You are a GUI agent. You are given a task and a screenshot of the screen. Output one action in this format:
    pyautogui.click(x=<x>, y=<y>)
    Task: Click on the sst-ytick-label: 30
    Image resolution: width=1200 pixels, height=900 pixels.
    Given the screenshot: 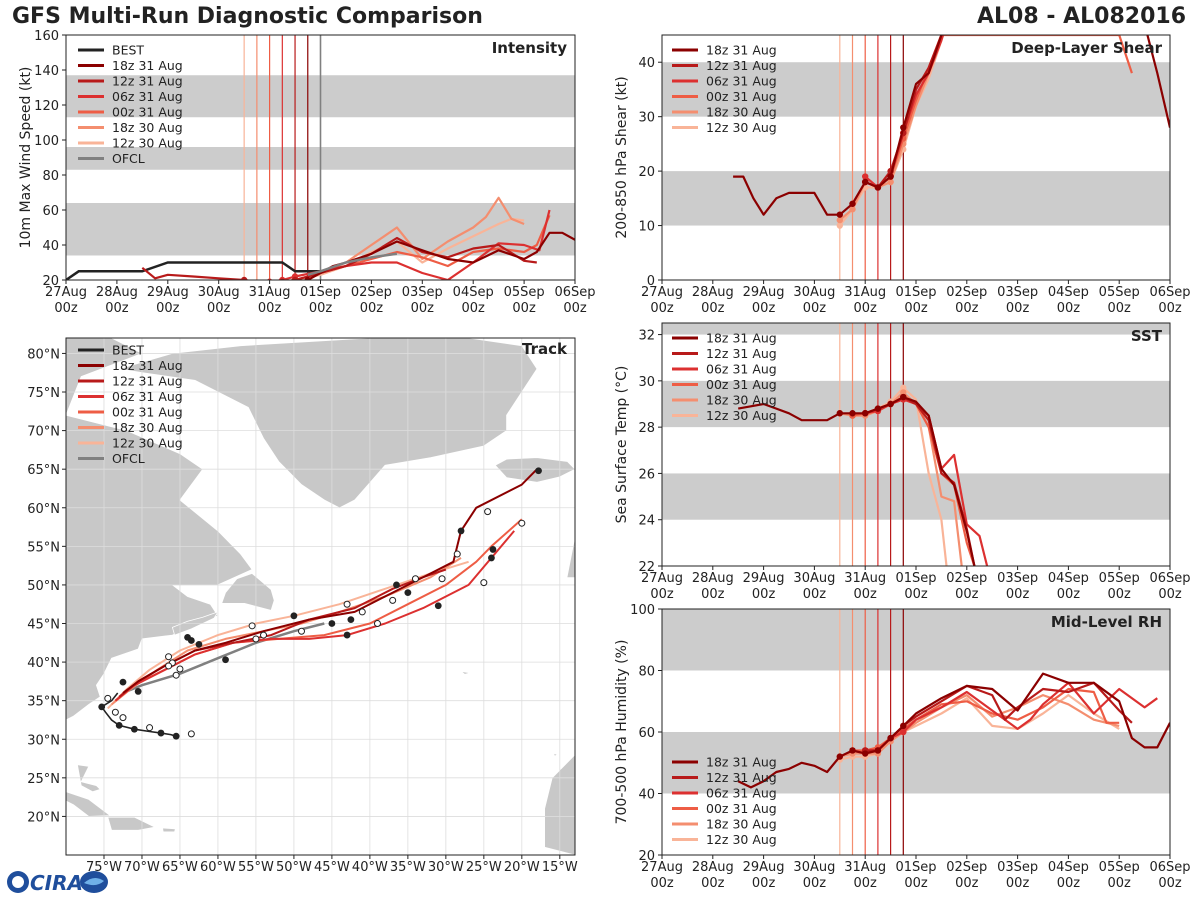 What is the action you would take?
    pyautogui.click(x=646, y=382)
    